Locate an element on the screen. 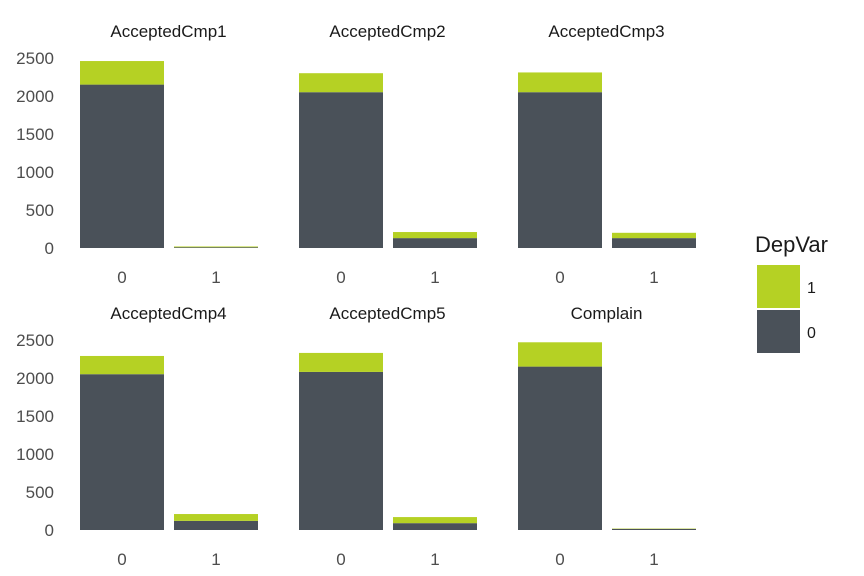  bar-acceptedcmp5-cat0-depvar0 is located at coordinates (341, 450).